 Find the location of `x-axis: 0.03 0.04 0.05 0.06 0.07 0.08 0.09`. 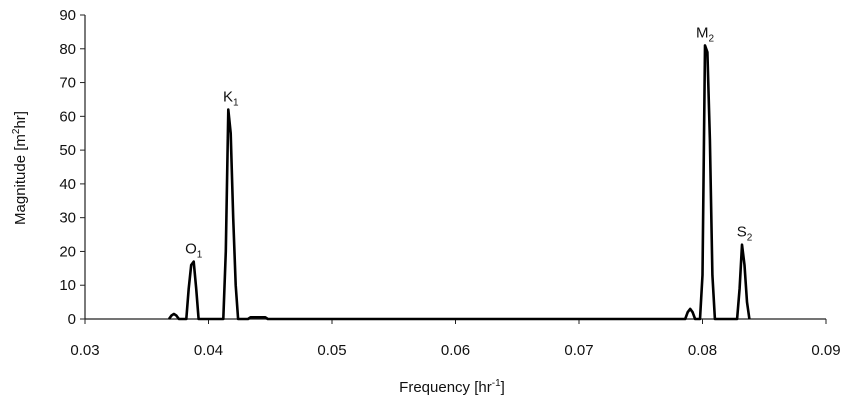

x-axis: 0.03 0.04 0.05 0.06 0.07 0.08 0.09 is located at coordinates (455, 338).